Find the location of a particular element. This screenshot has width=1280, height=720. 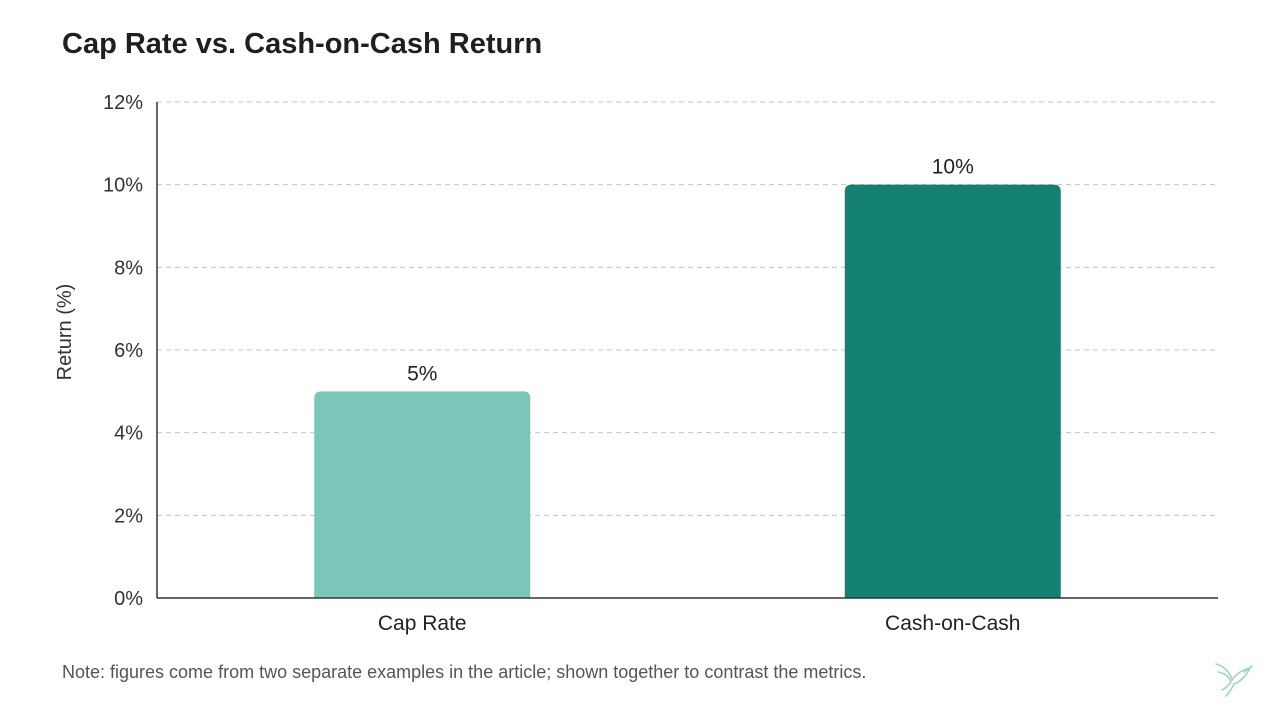

data-label: 5% is located at coordinates (422, 373).